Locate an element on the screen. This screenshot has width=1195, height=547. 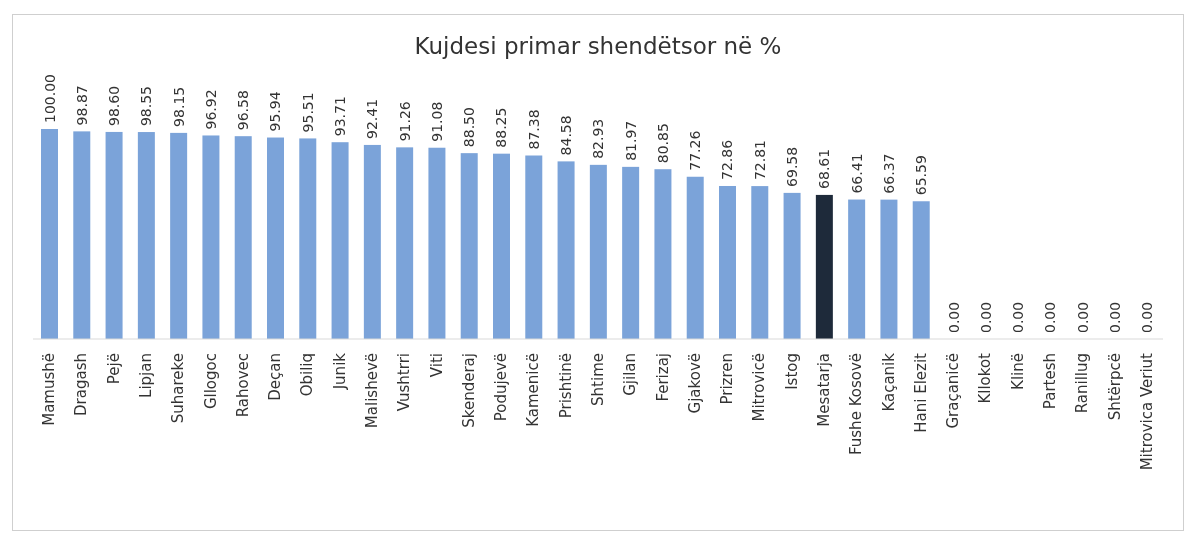
data-label: 69.58 is located at coordinates (792, 166).